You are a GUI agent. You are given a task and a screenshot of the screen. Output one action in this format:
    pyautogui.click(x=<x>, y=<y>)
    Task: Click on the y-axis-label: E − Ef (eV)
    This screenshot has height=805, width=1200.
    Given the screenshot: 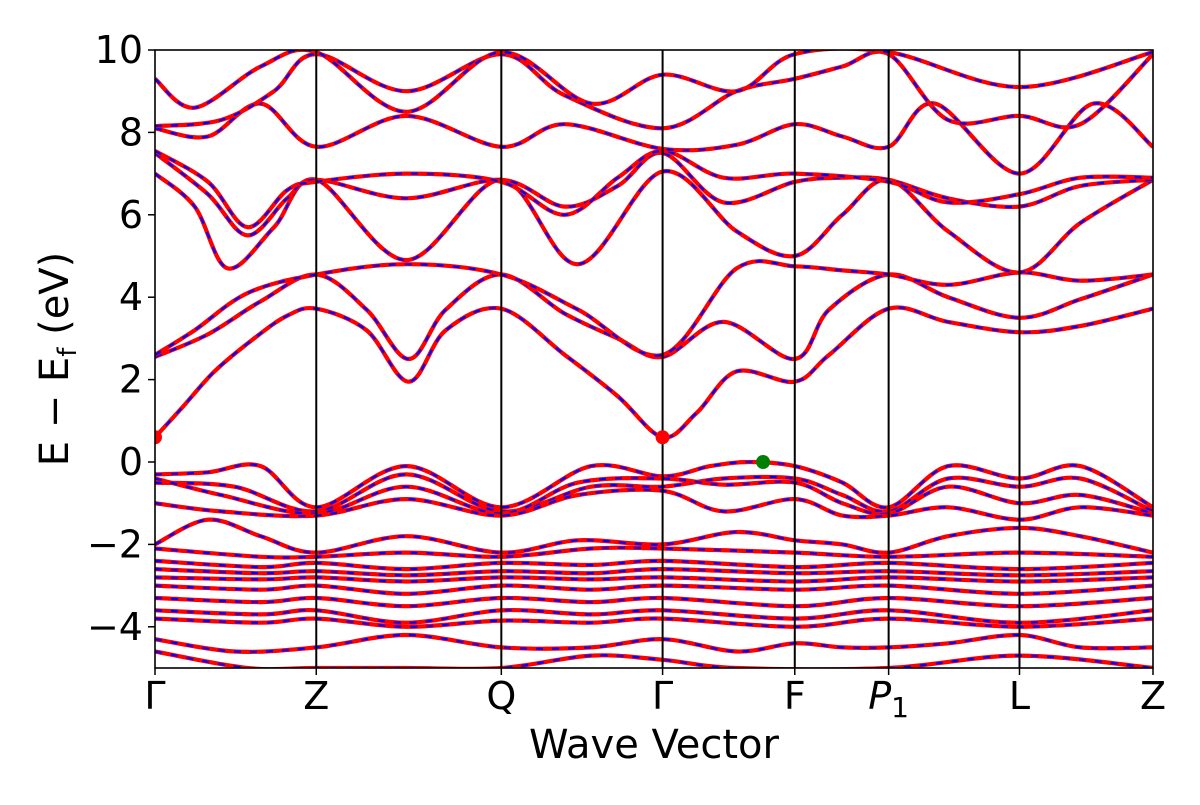 What is the action you would take?
    pyautogui.click(x=57, y=359)
    